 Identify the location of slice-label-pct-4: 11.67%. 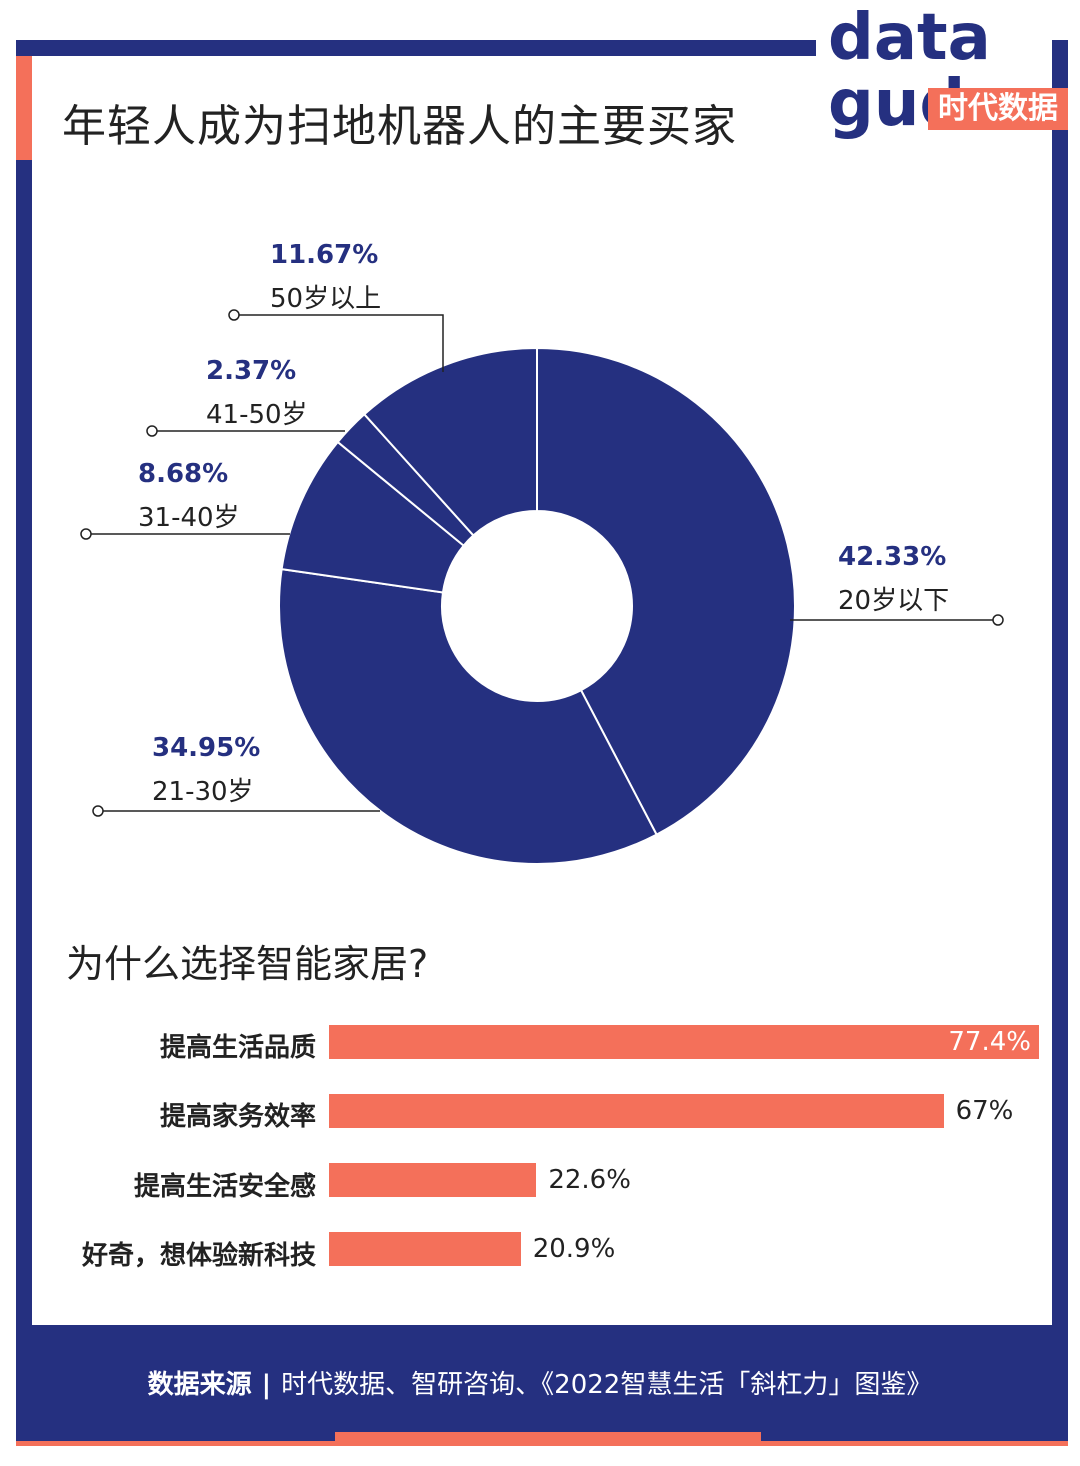
(324, 255).